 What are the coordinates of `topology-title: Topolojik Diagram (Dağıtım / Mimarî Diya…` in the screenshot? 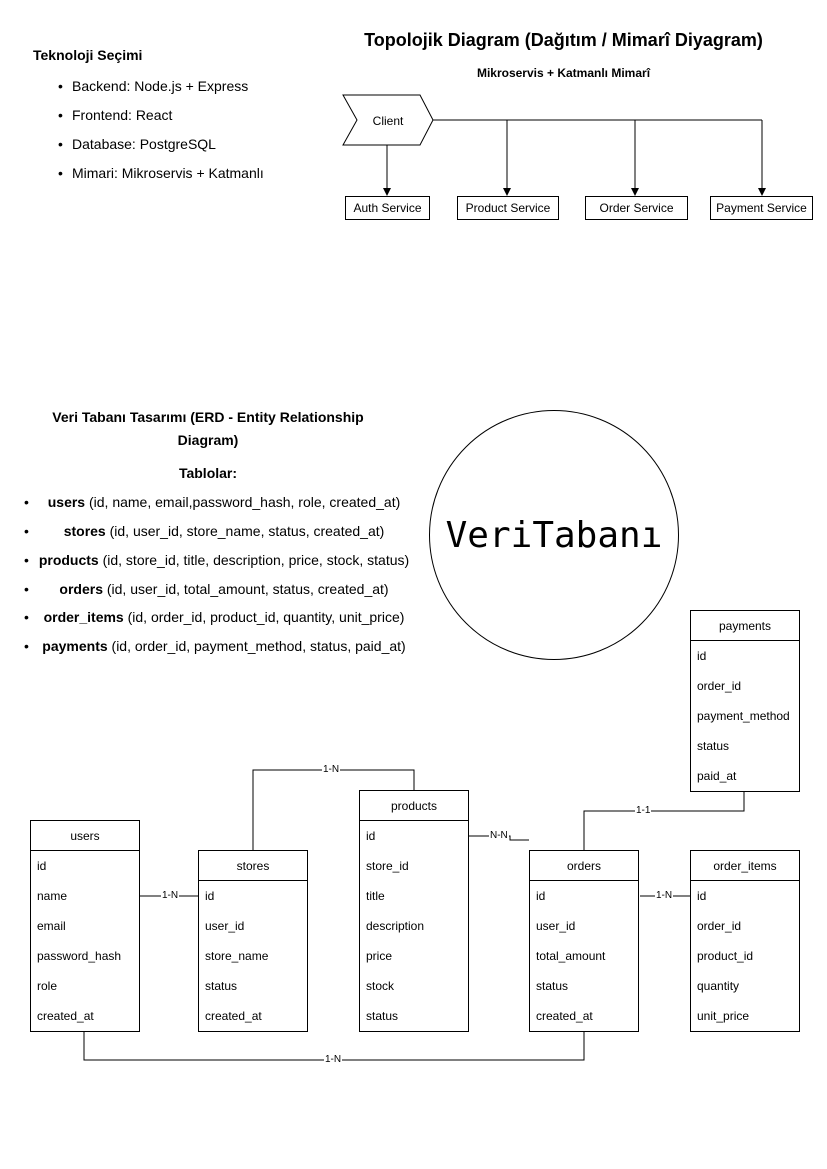 It's located at (563, 40).